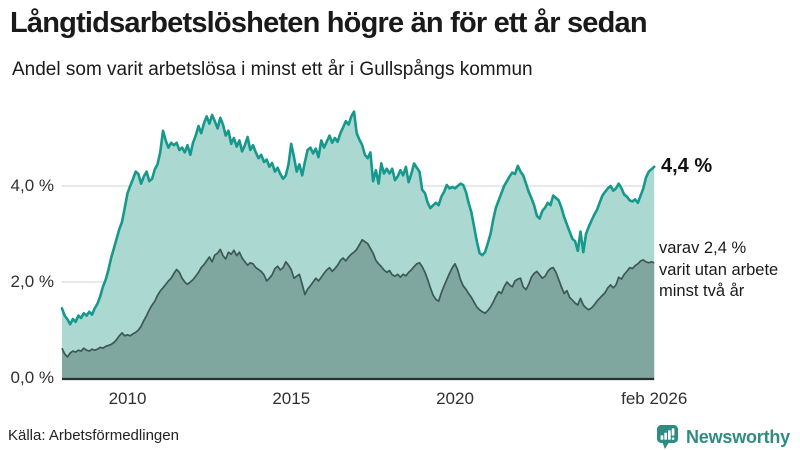  I want to click on y-axis-label-2: 2,0 %, so click(32, 281).